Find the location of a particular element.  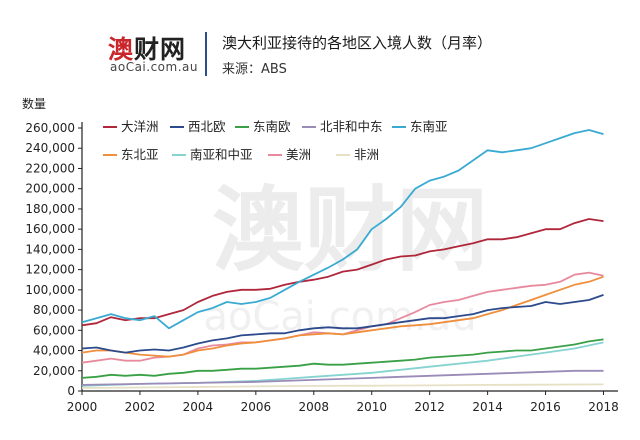

header-divider is located at coordinates (206, 54).